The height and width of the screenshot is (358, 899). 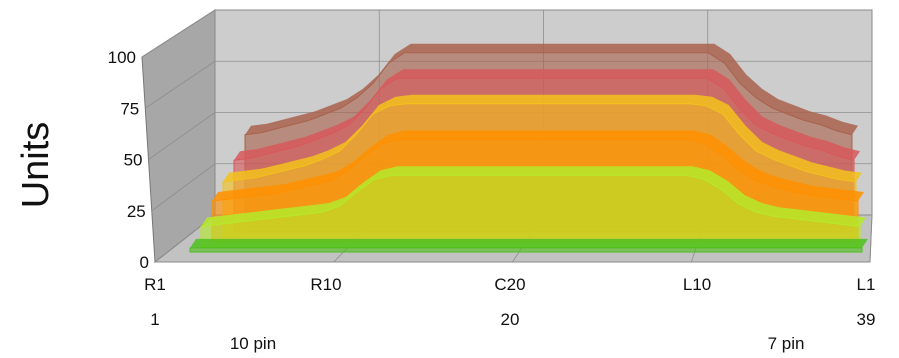 I want to click on y-tick-label: 75, so click(x=129, y=108).